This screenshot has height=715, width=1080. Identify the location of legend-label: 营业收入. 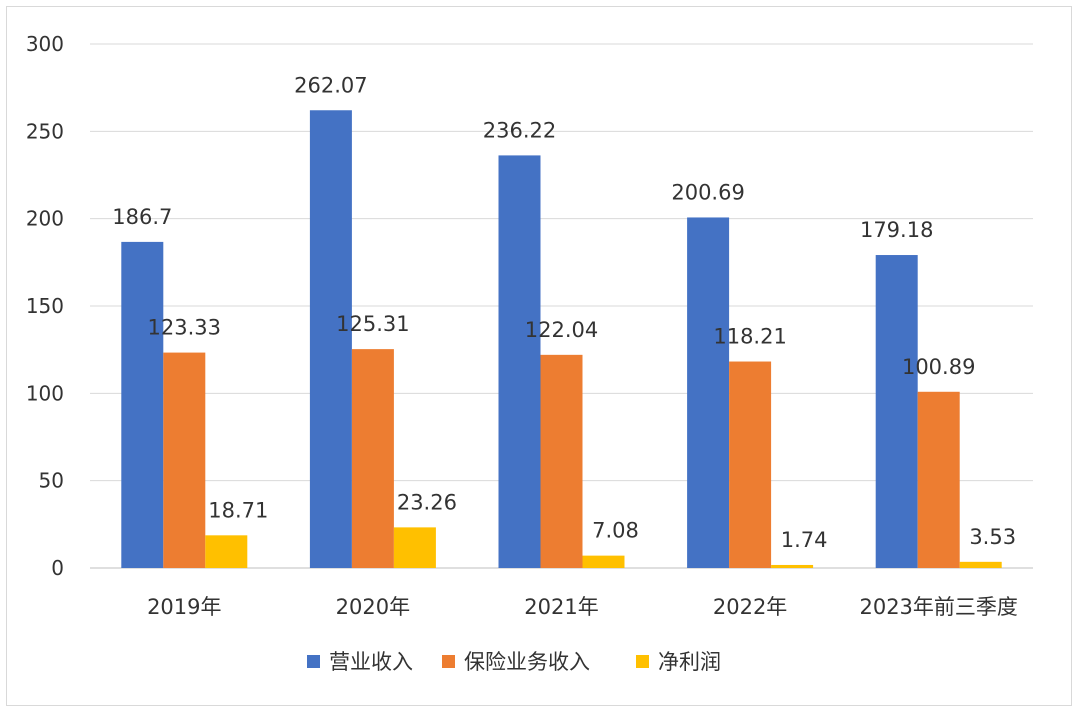
(371, 662).